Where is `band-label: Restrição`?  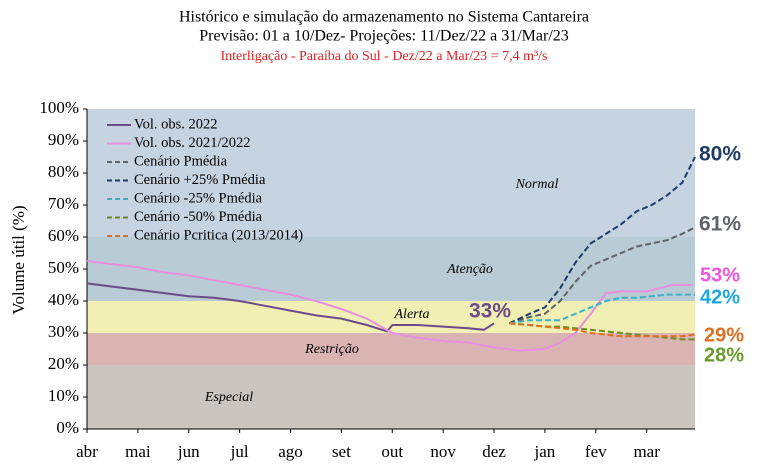 band-label: Restrição is located at coordinates (331, 349).